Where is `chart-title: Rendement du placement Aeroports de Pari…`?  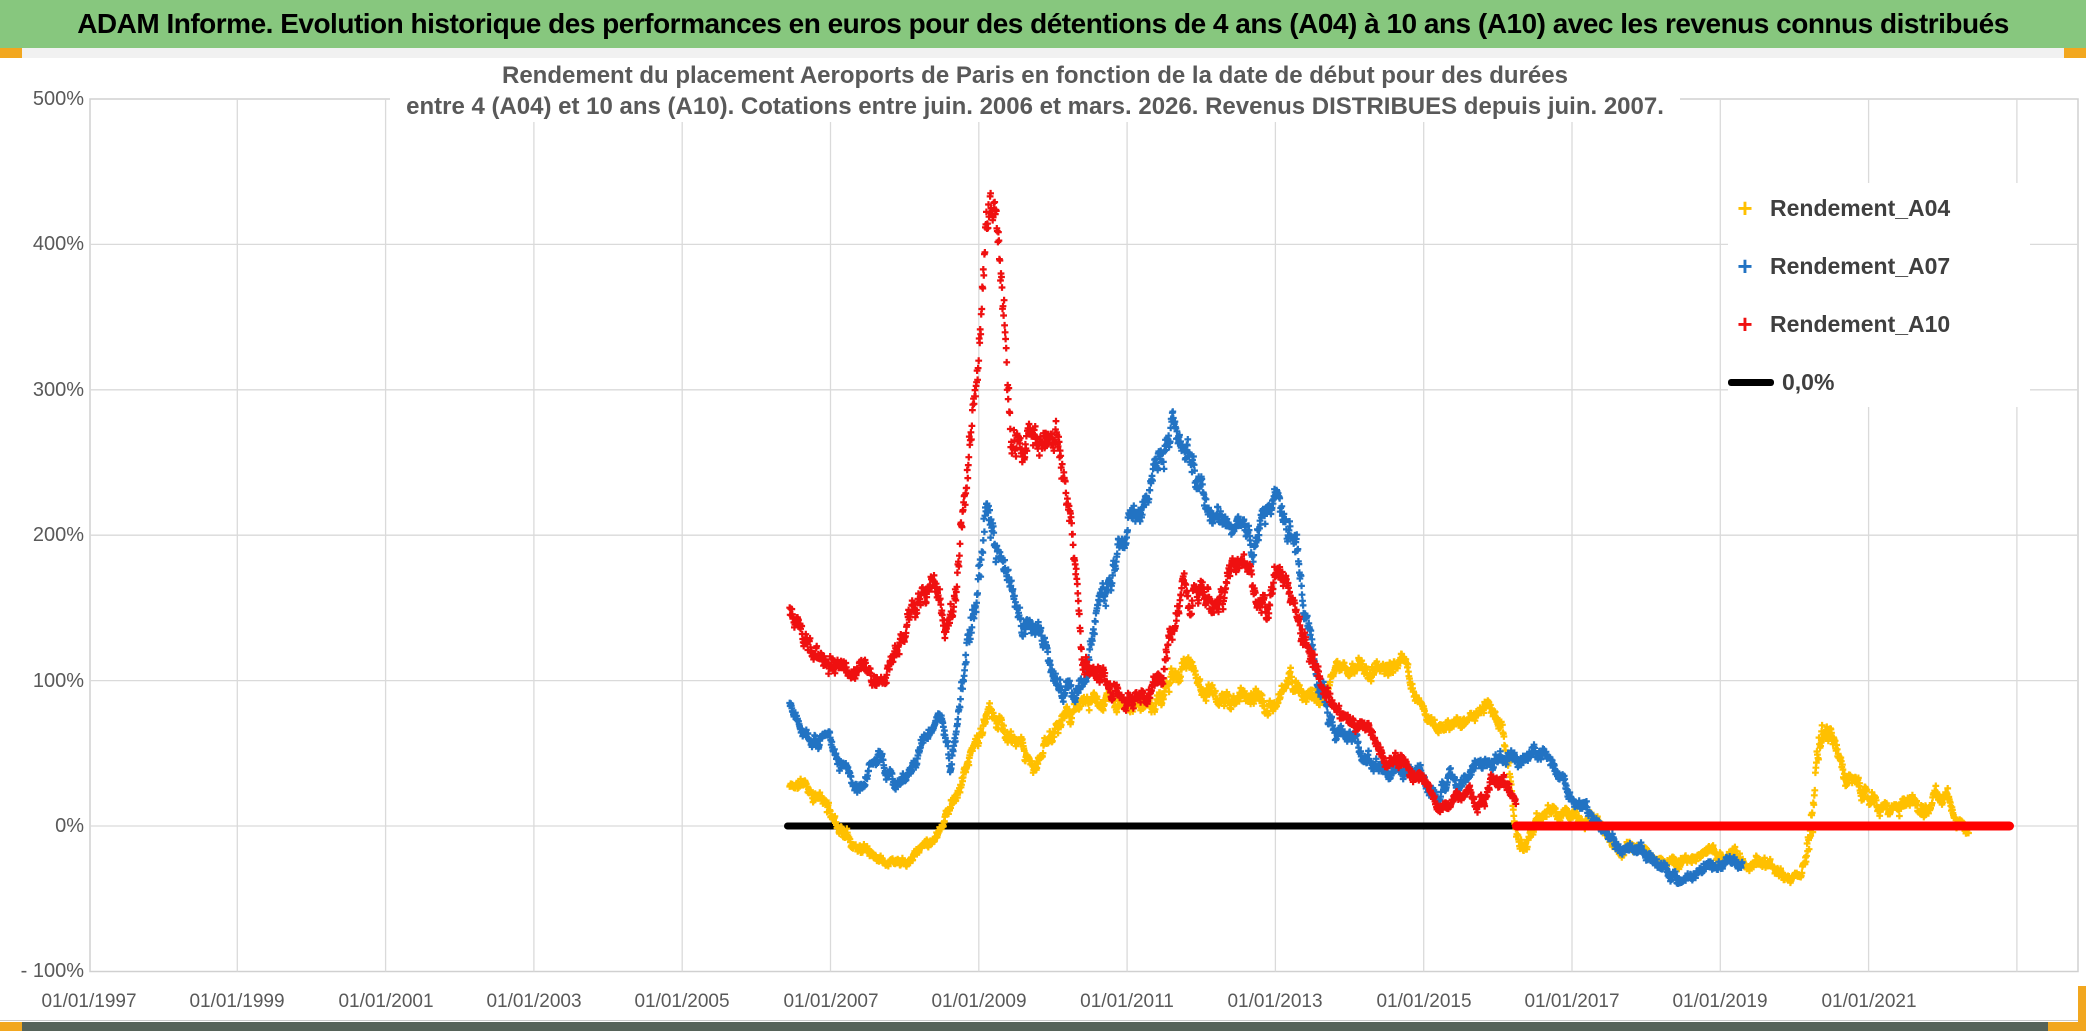 chart-title: Rendement du placement Aeroports de Pari… is located at coordinates (1035, 91).